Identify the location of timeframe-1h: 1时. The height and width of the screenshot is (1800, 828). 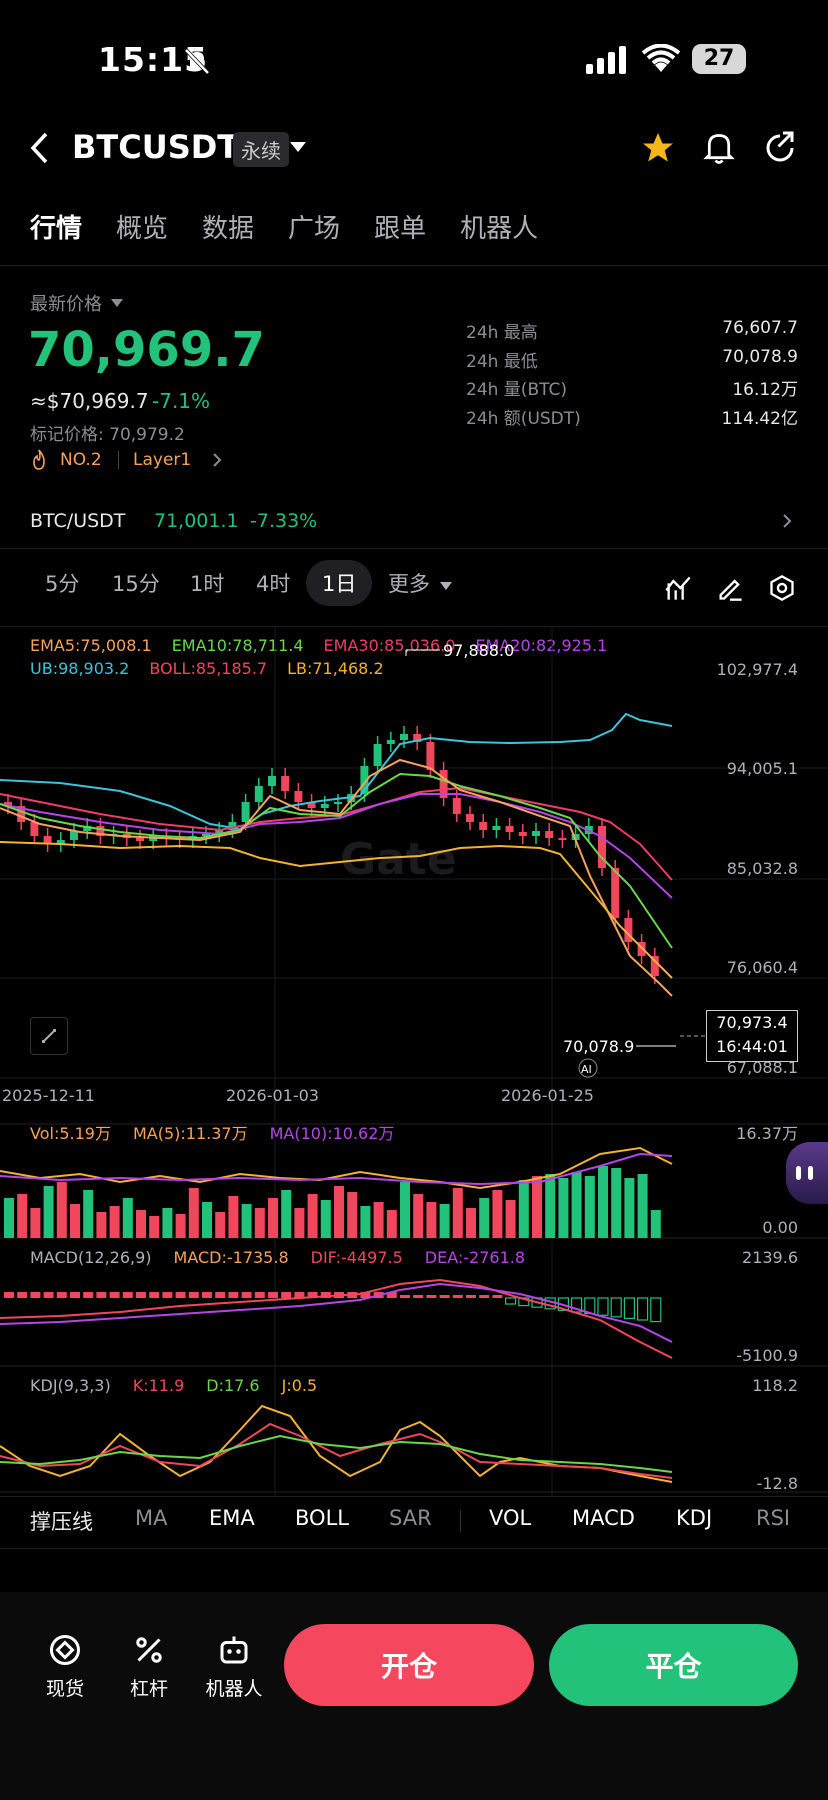
(207, 584).